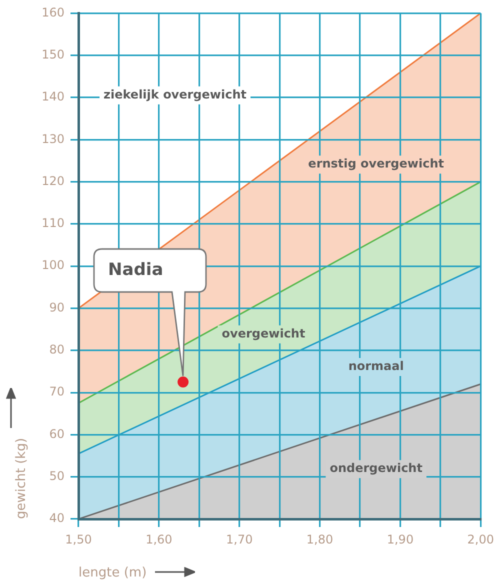 The height and width of the screenshot is (587, 500). I want to click on x-tick-label: 1,70, so click(239, 539).